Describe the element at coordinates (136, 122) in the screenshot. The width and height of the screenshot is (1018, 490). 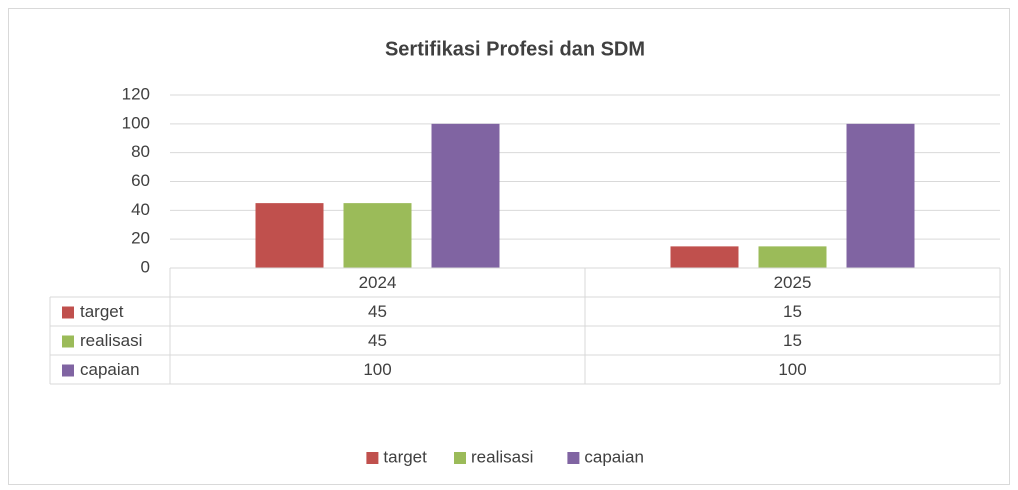
I see `y-tick-label: 100` at that location.